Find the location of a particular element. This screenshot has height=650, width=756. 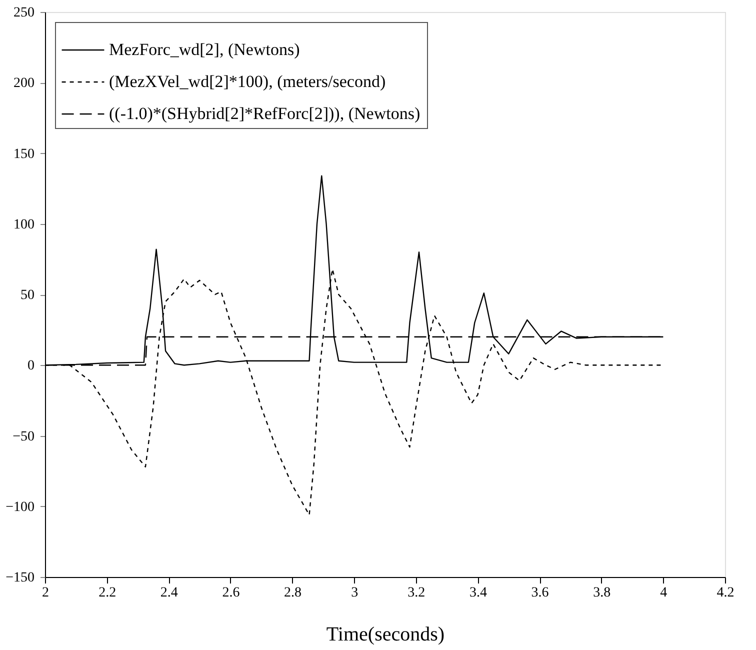

x-tick-label: 2.6 is located at coordinates (231, 593).